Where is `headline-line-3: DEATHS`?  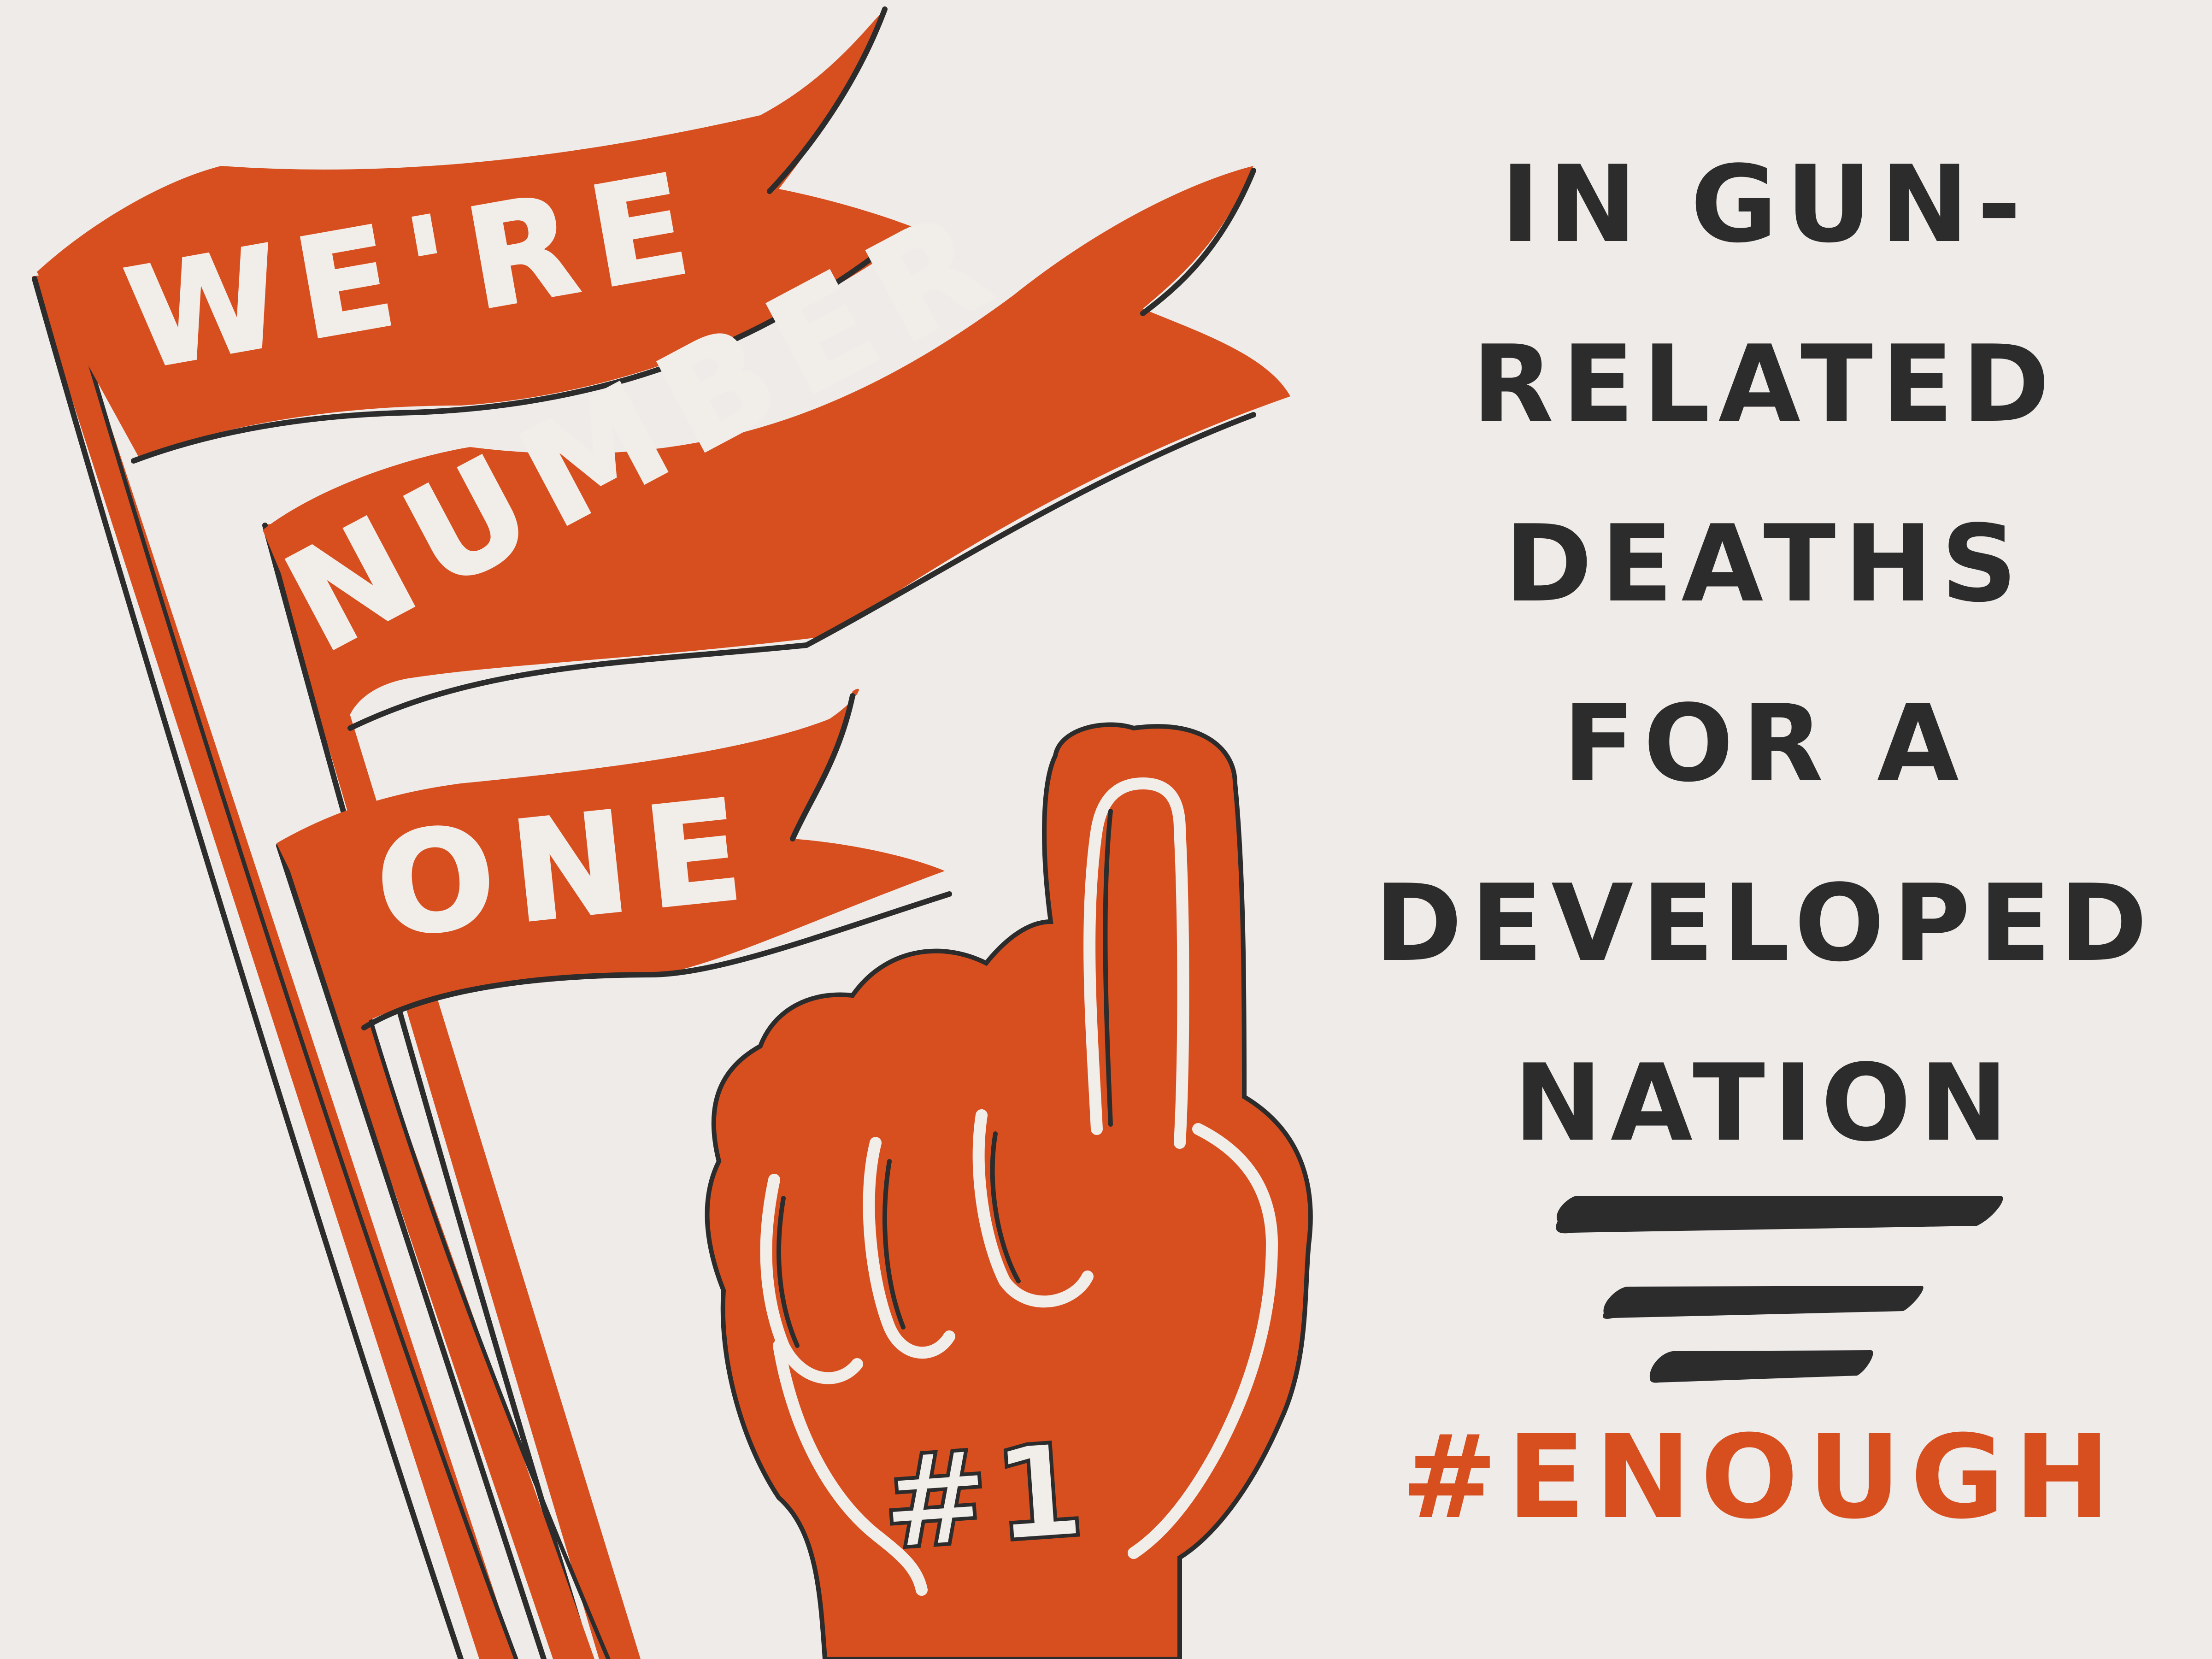
headline-line-3: DEATHS is located at coordinates (1765, 564).